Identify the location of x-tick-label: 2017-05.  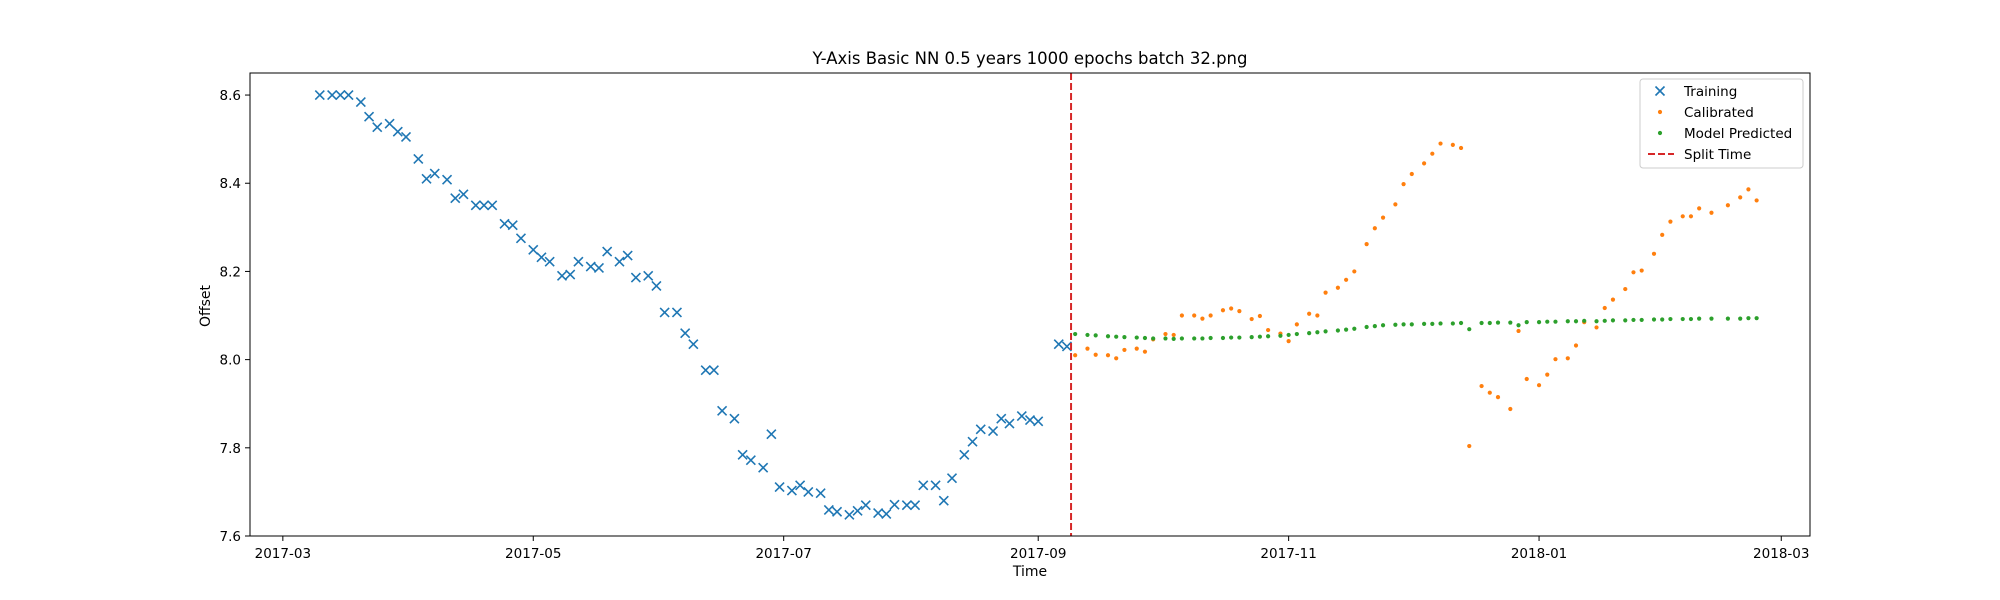
(533, 554).